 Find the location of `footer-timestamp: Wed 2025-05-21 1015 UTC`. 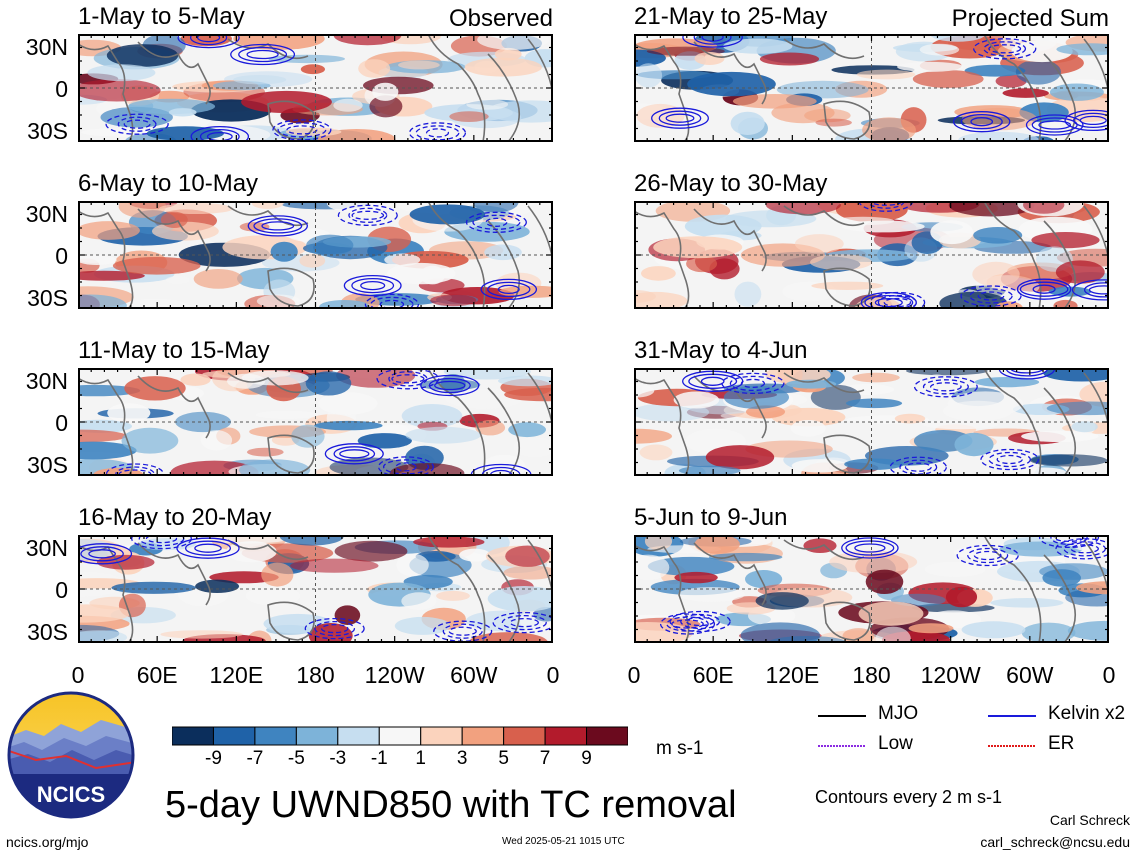

footer-timestamp: Wed 2025-05-21 1015 UTC is located at coordinates (563, 841).